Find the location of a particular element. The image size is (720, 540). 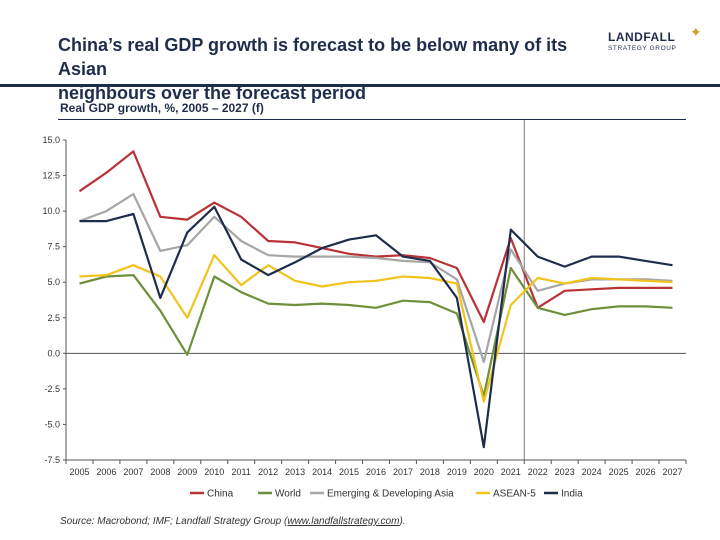

x-tick-label: 2012 is located at coordinates (268, 472).